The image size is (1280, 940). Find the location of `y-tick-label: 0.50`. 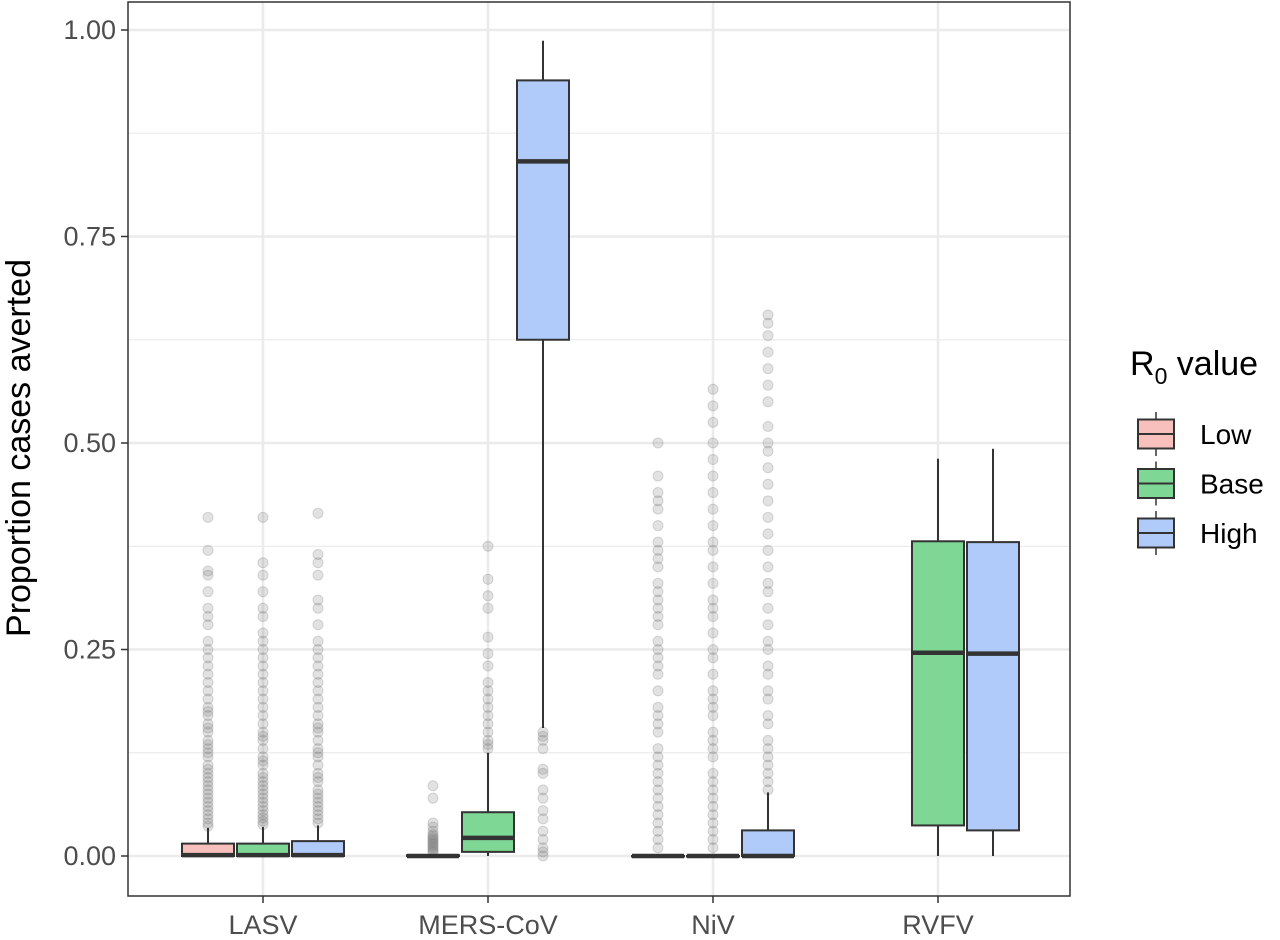

y-tick-label: 0.50 is located at coordinates (89, 443).